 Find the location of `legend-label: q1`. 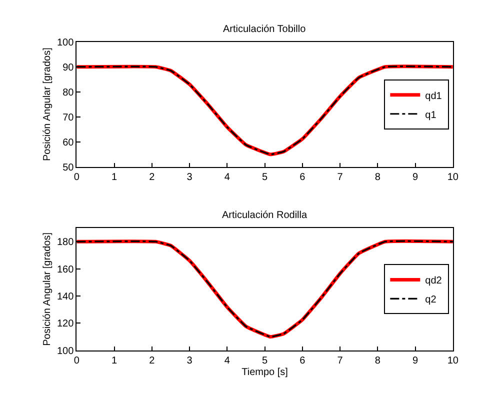

legend-label: q1 is located at coordinates (431, 115).